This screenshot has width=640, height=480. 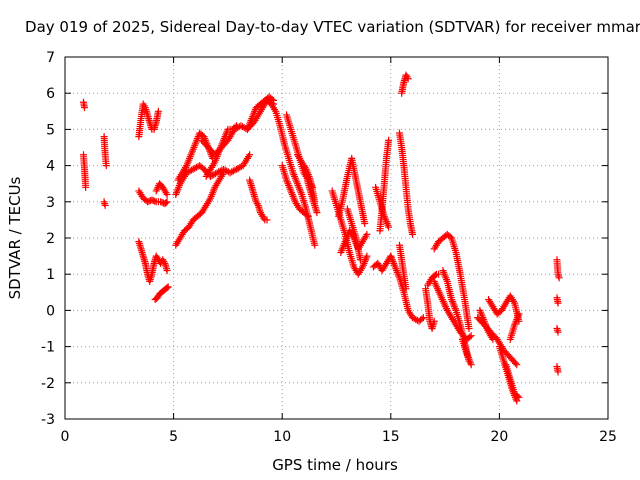 What do you see at coordinates (50, 94) in the screenshot?
I see `y-tick-label: 6` at bounding box center [50, 94].